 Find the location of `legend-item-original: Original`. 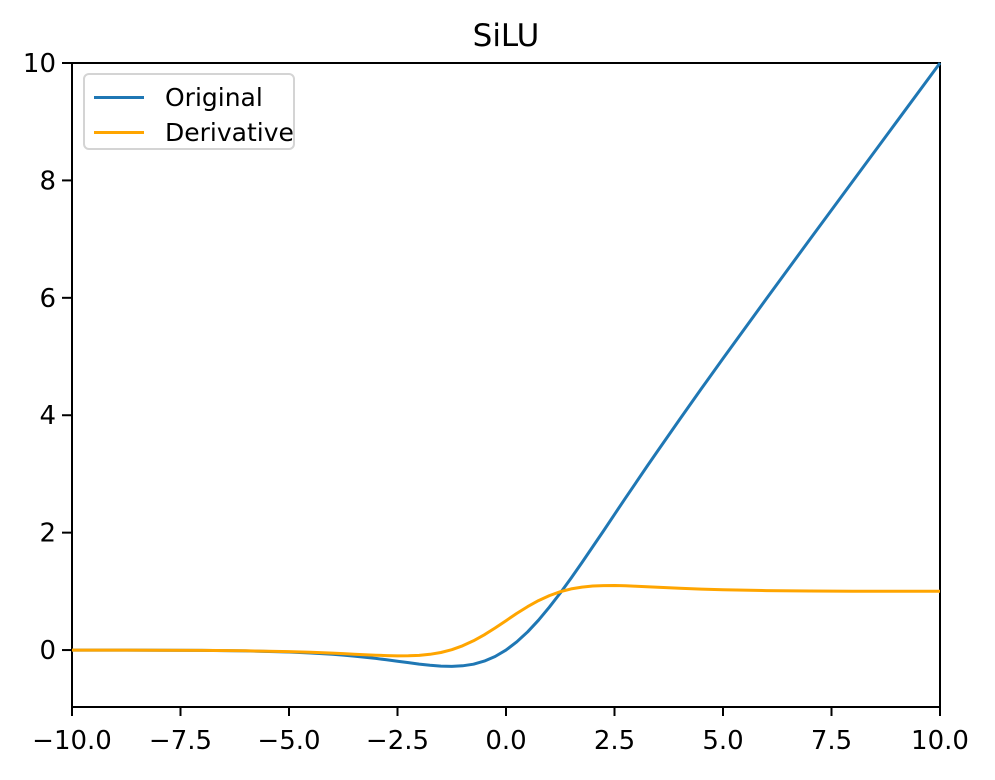

legend-item-original: Original is located at coordinates (193, 97).